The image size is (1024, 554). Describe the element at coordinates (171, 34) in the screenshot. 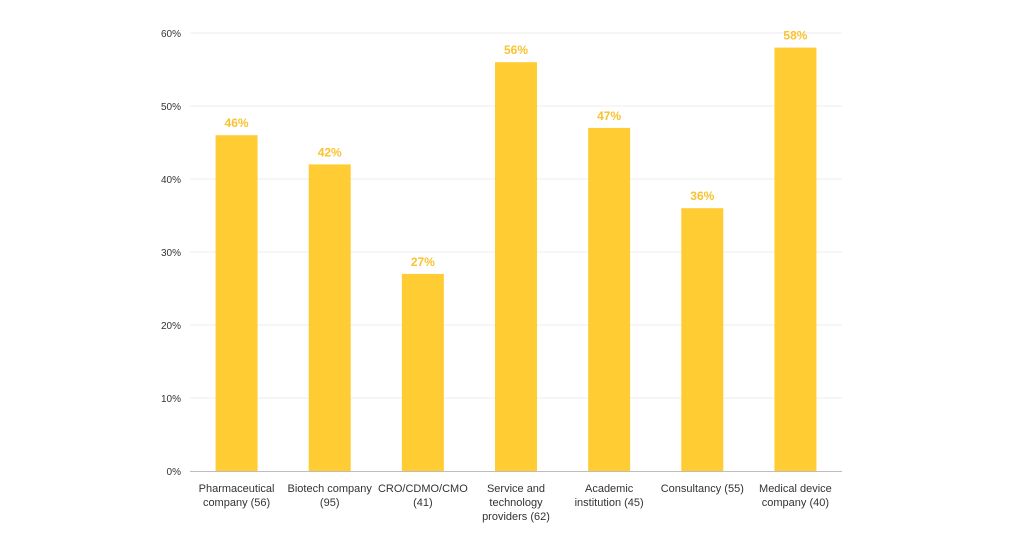

I see `y-tick-label: 60%` at that location.